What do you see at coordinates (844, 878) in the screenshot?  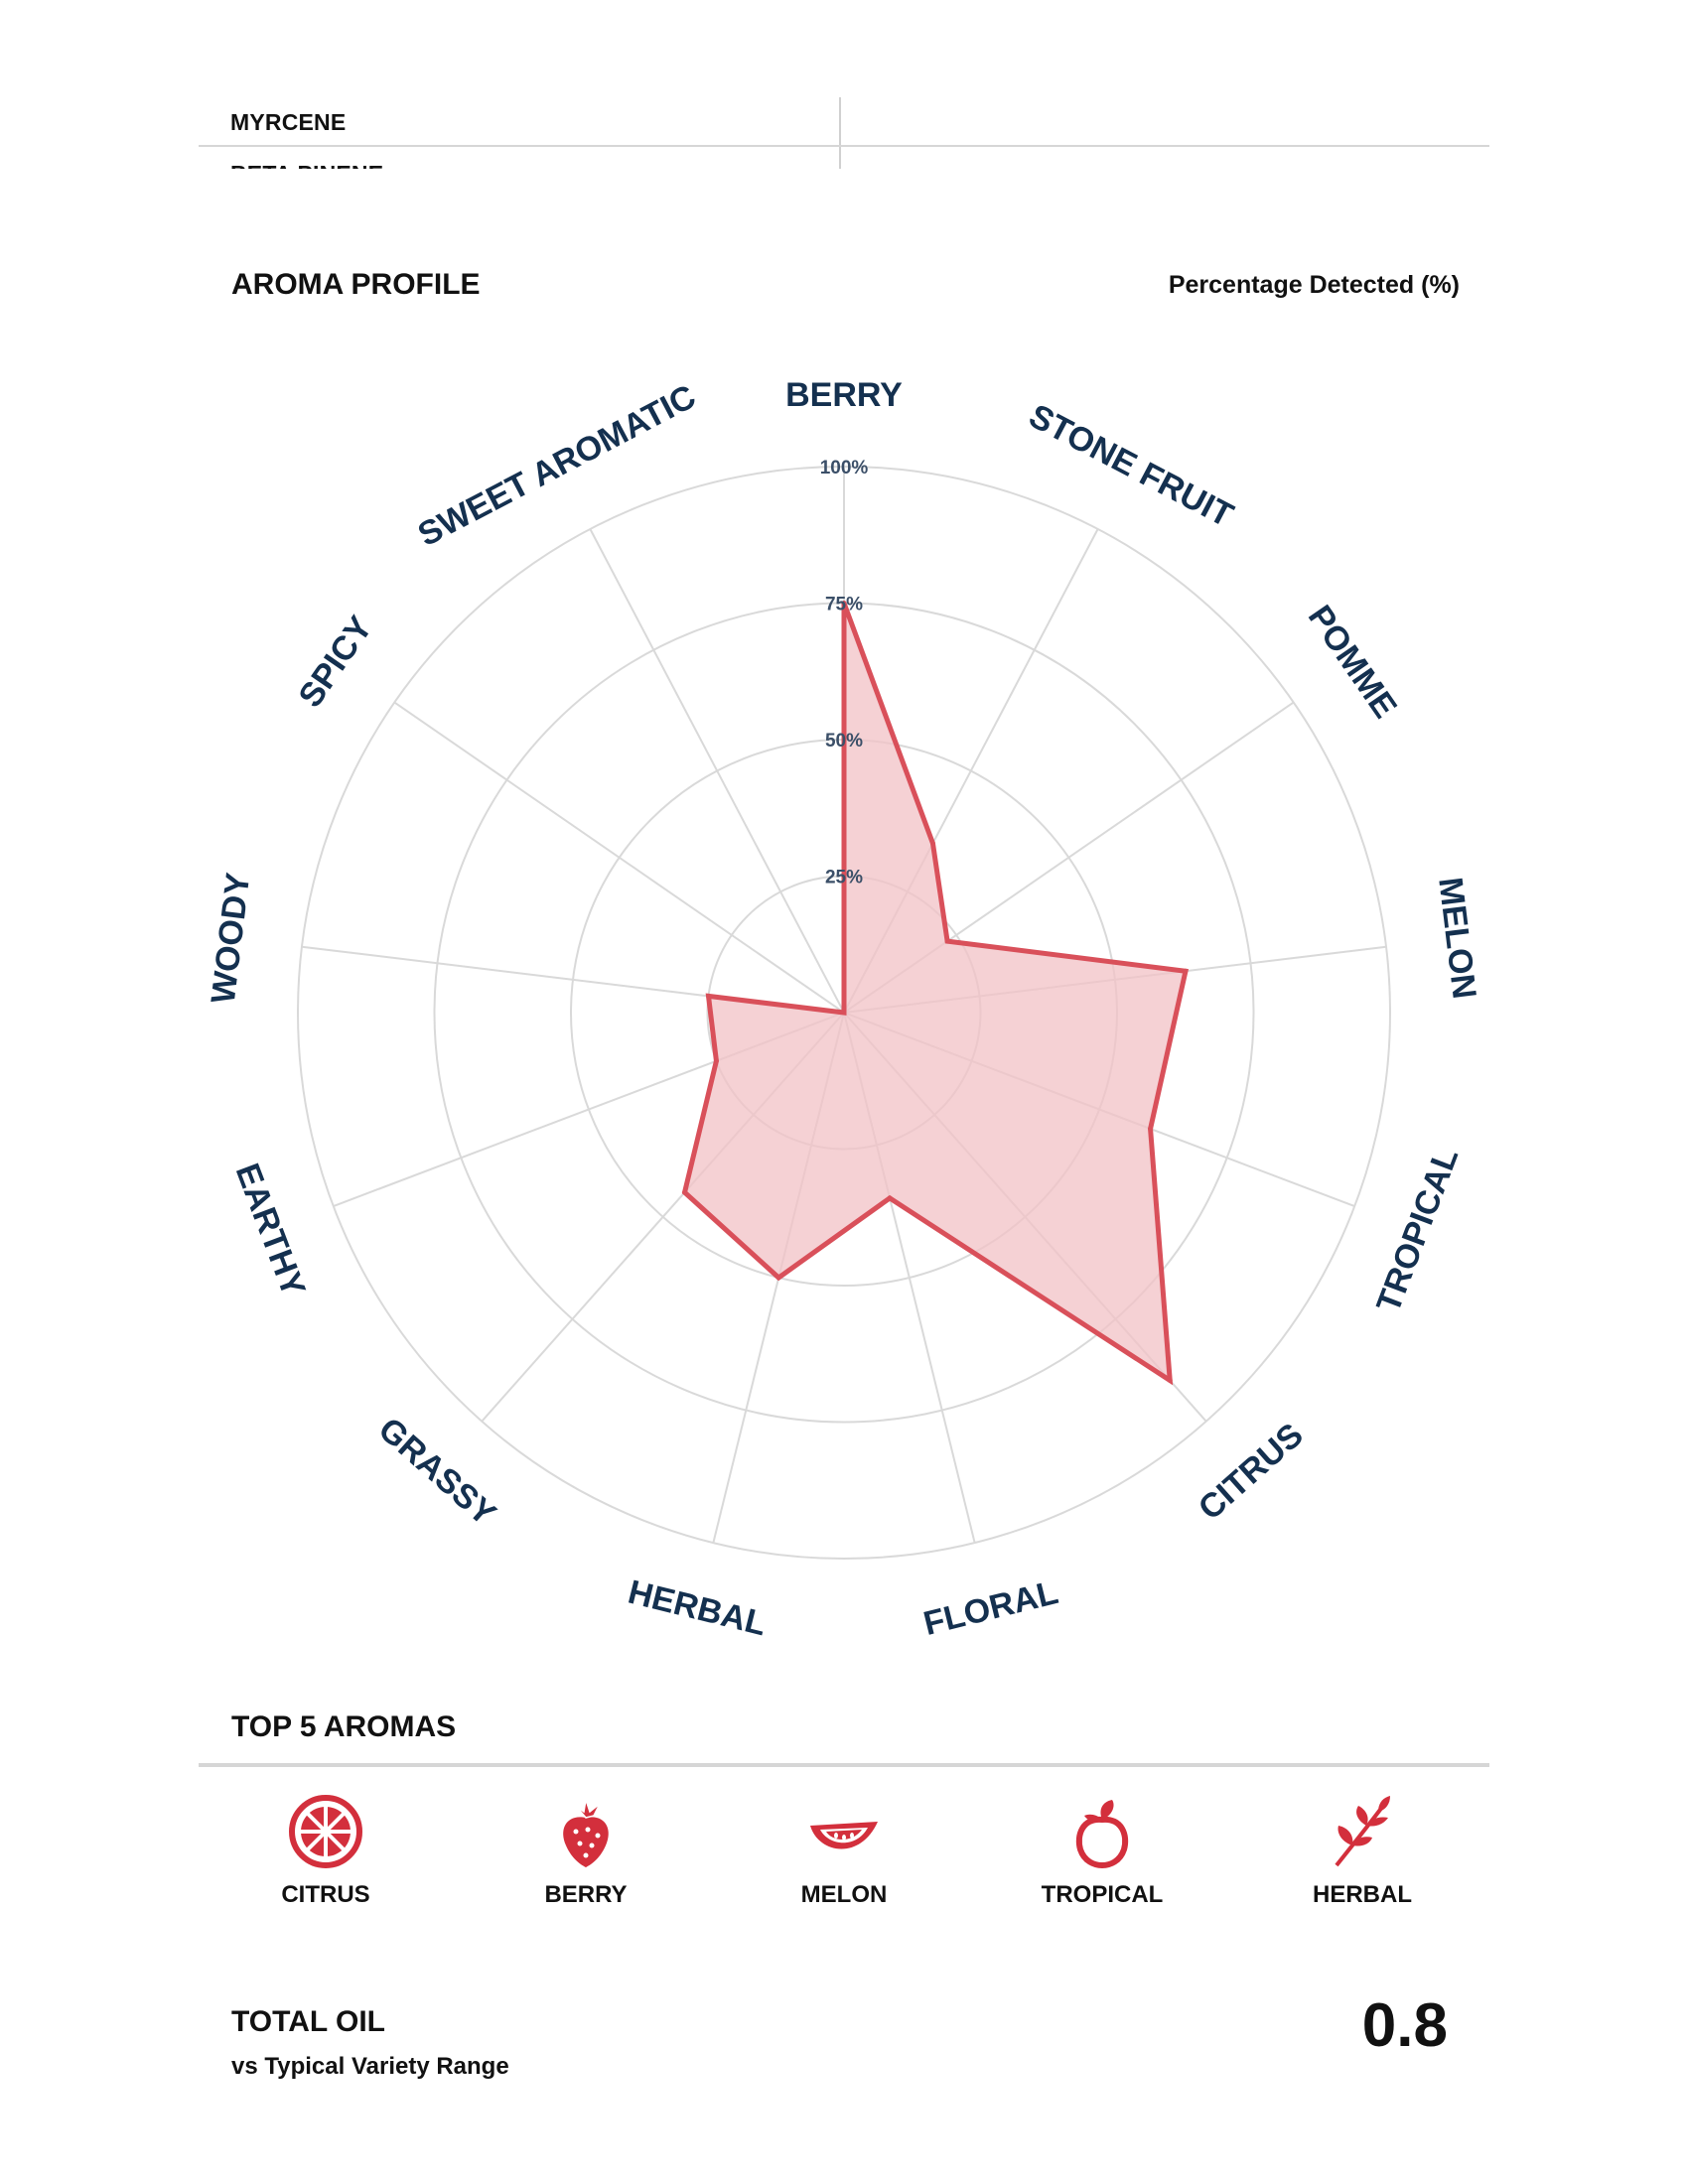 I see `radar-tick-label: 25%` at bounding box center [844, 878].